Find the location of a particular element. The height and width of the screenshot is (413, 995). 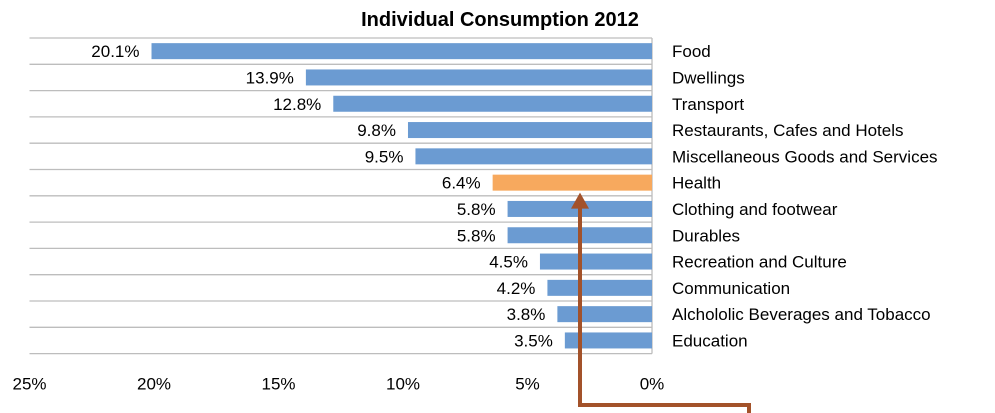

category-label: Communication is located at coordinates (731, 288).